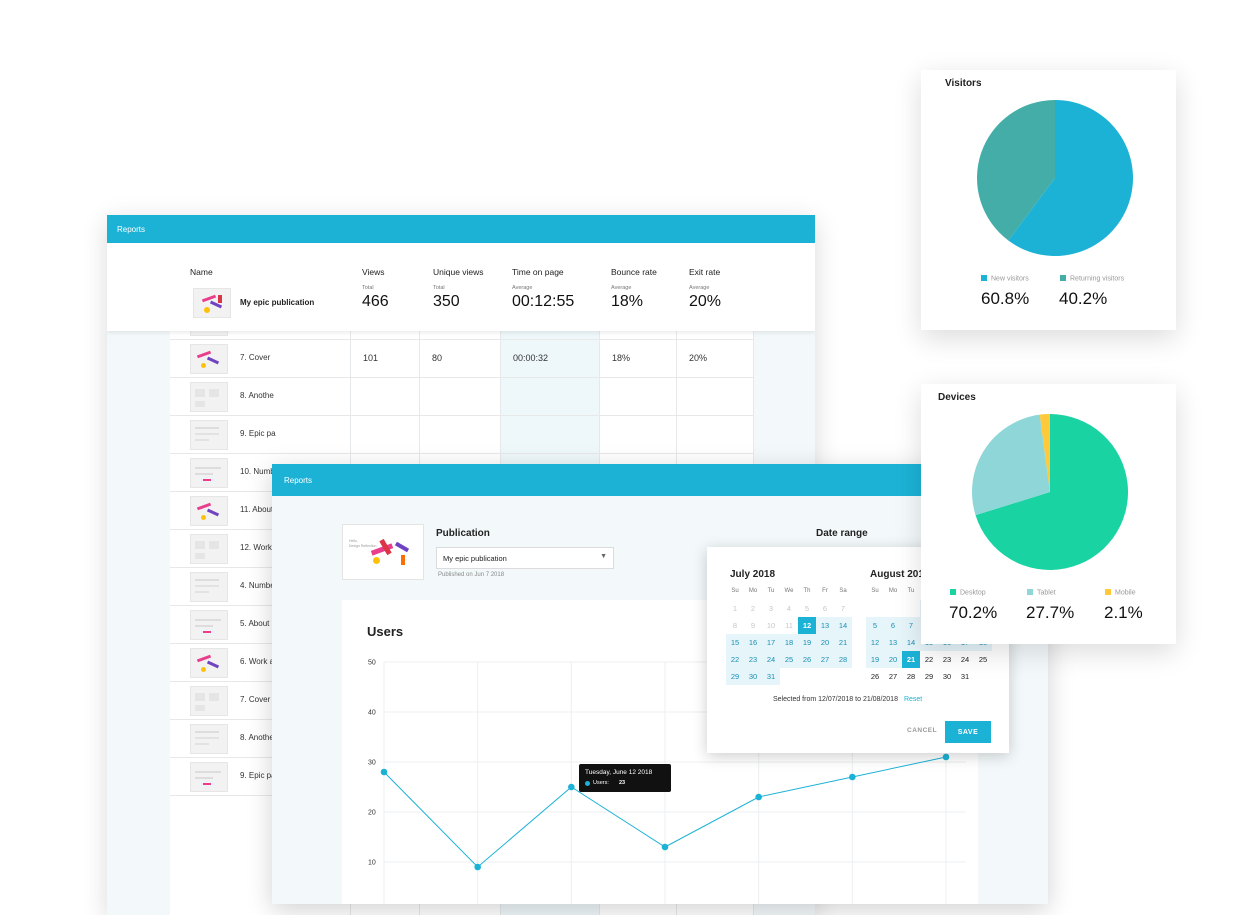 The width and height of the screenshot is (1250, 915). What do you see at coordinates (461, 396) in the screenshot?
I see `table-row: 8. Anothe` at bounding box center [461, 396].